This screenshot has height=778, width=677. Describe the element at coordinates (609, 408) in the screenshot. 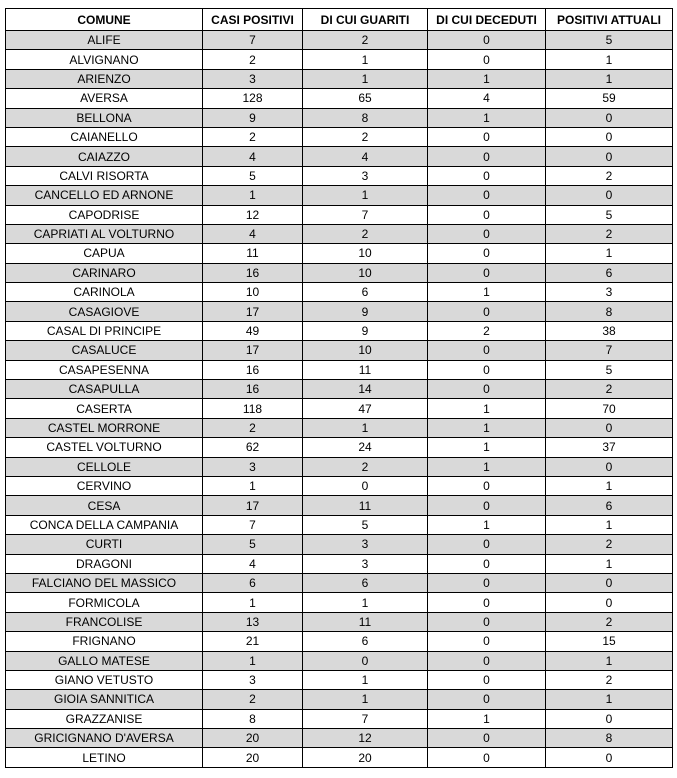

I see `value-cell: 70` at that location.